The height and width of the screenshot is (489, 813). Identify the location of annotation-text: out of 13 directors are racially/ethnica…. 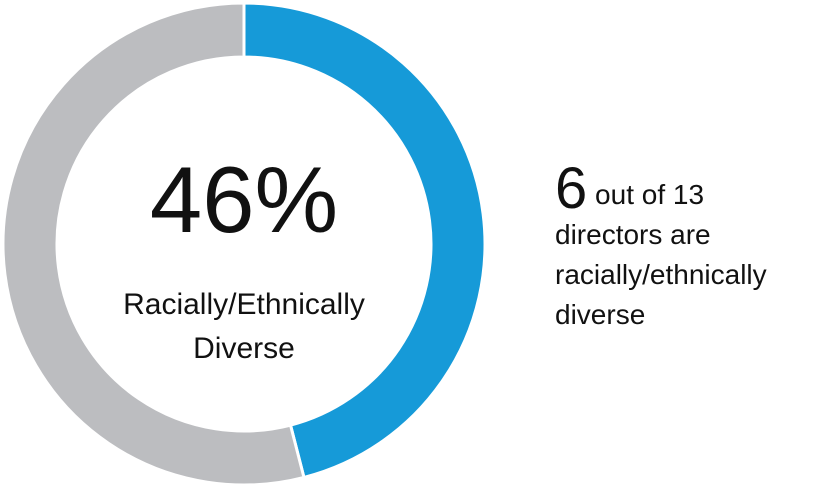
(661, 254).